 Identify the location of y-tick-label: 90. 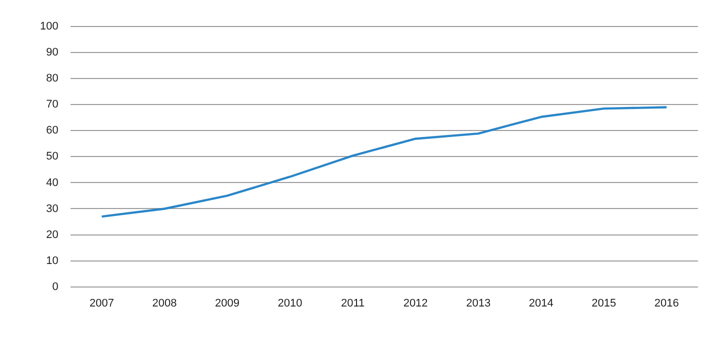
(52, 52).